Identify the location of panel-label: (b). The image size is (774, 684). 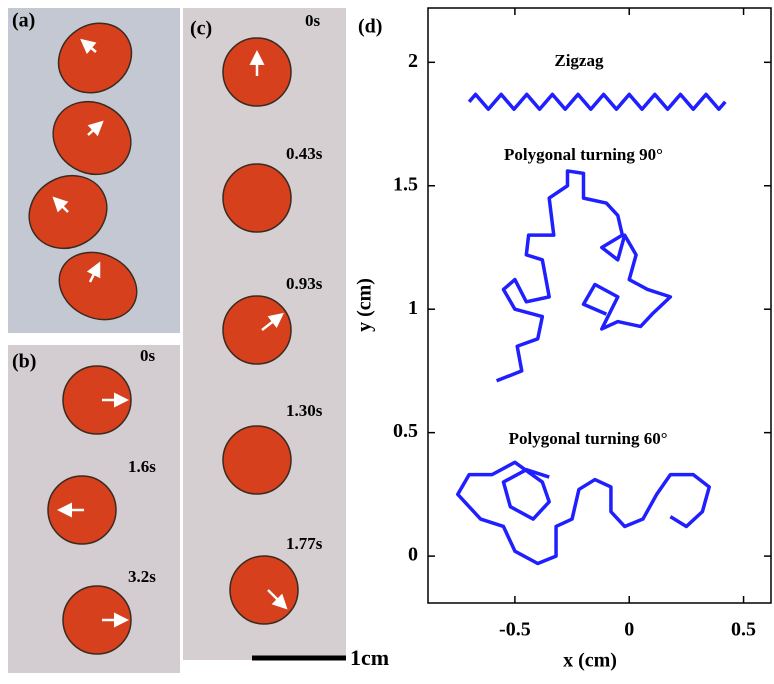
(24, 362).